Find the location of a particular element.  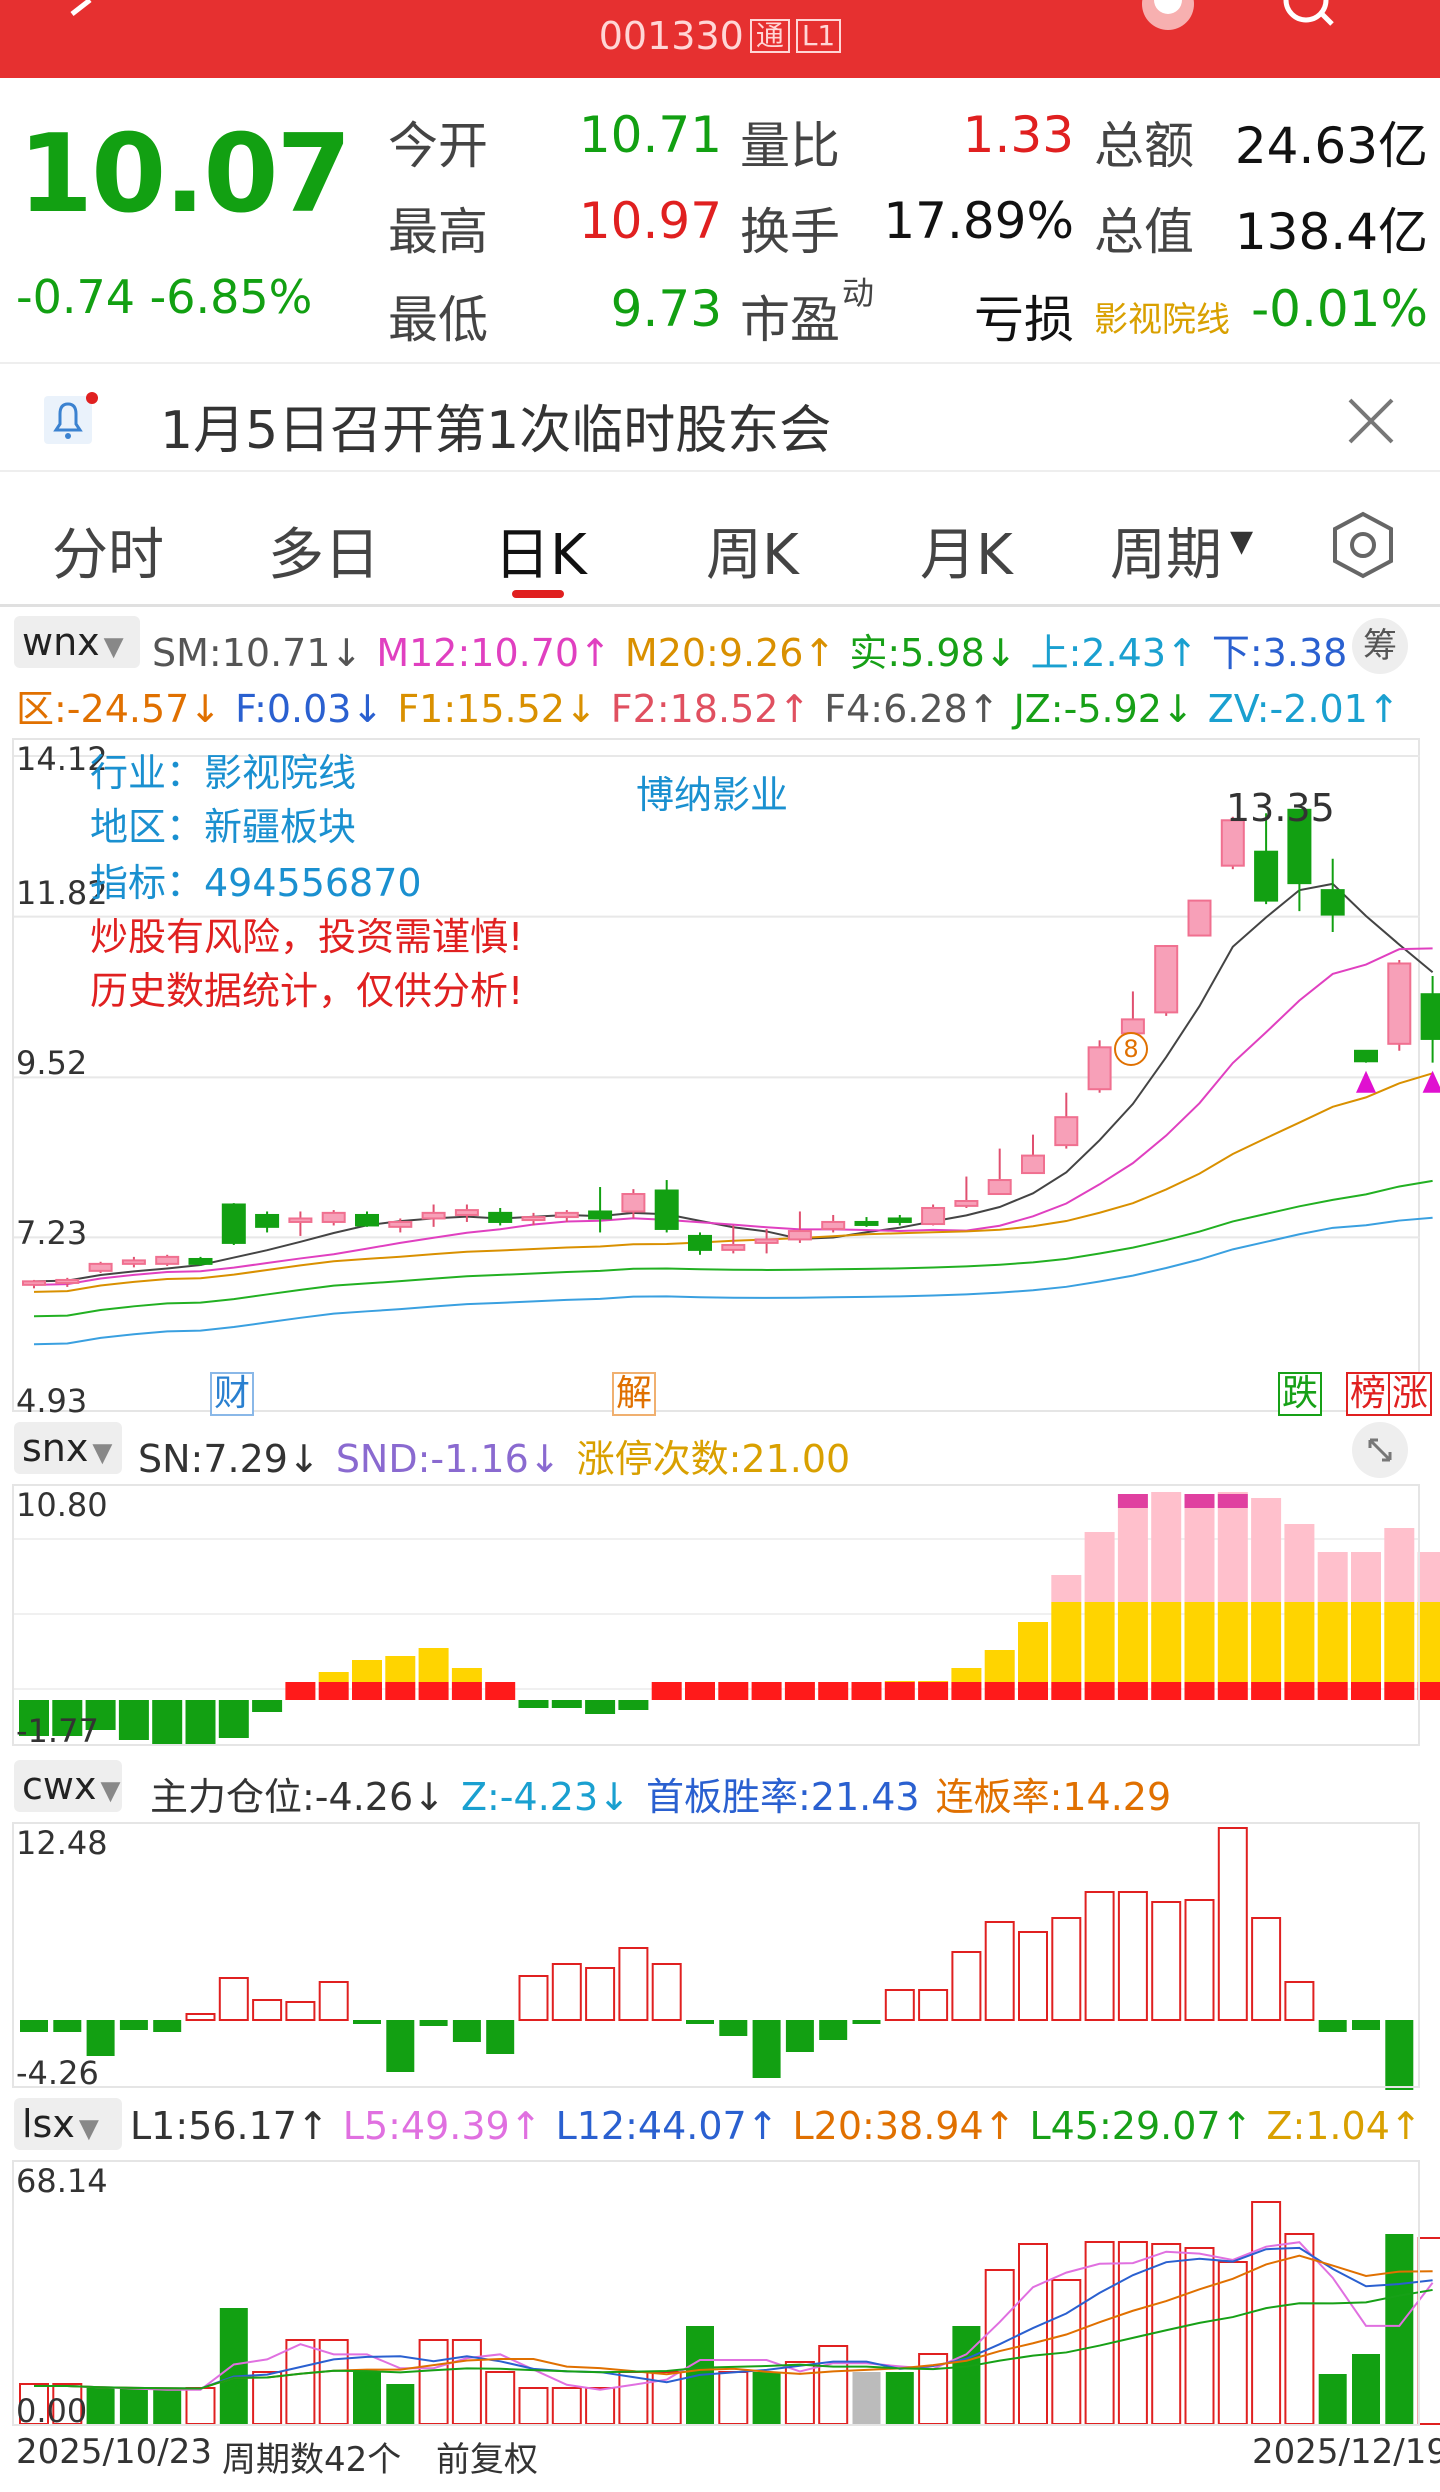

tab-1: 多日 is located at coordinates (324, 555).